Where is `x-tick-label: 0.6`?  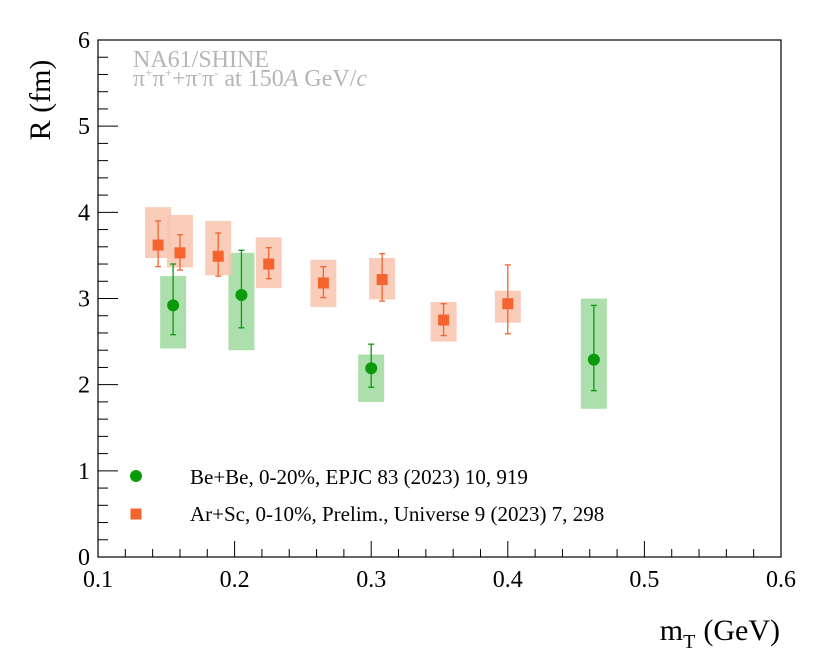 x-tick-label: 0.6 is located at coordinates (781, 580).